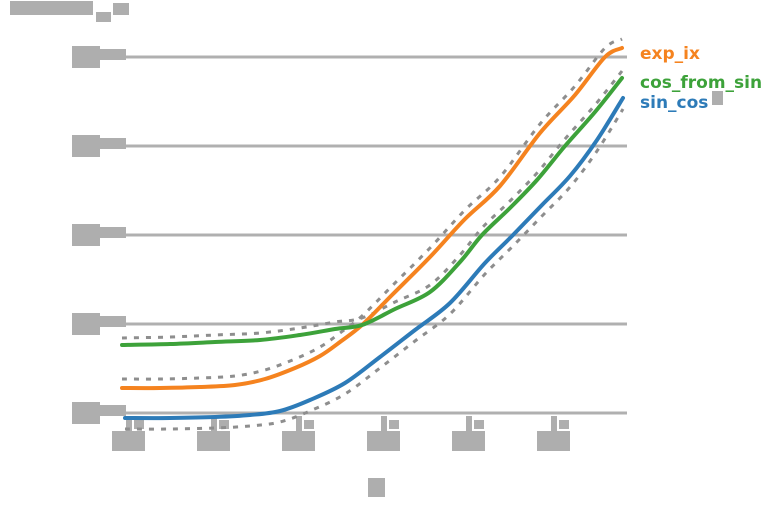 This screenshot has height=507, width=774. I want to click on legend-label-exp_ix: exp_ix, so click(670, 54).